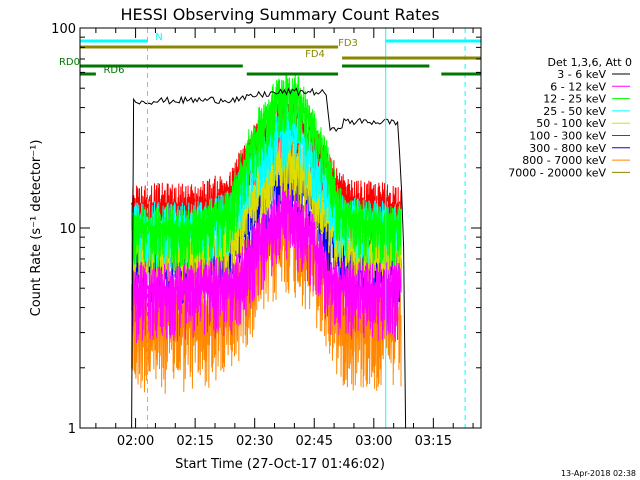  Describe the element at coordinates (266, 263) in the screenshot. I see `series-6-12kev-line` at that location.